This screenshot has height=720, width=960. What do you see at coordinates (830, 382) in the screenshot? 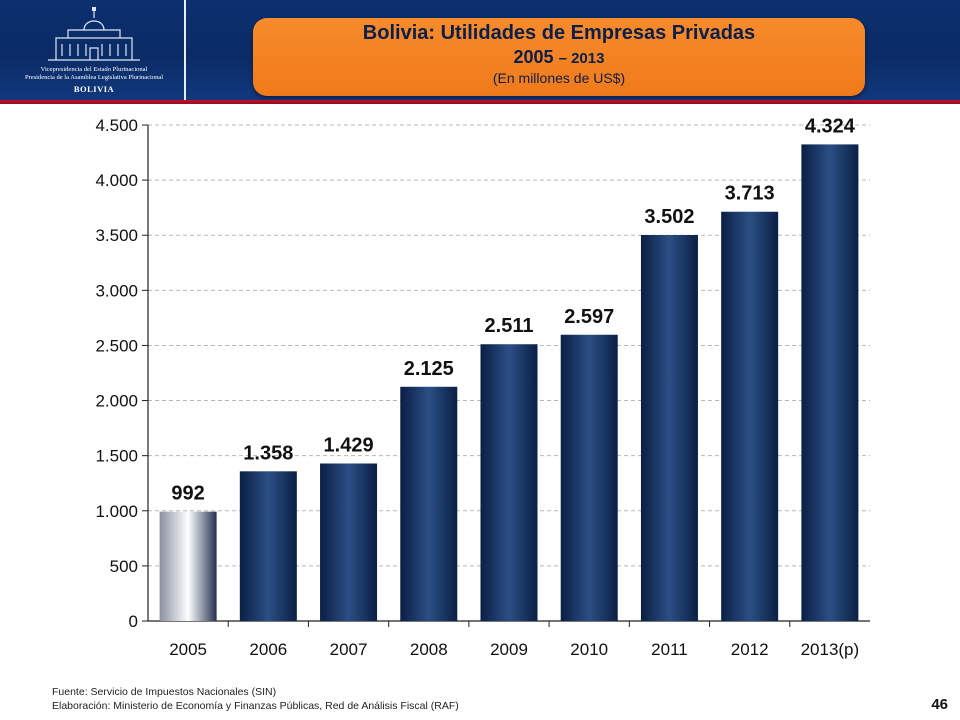
I see `bar-2013(p)` at bounding box center [830, 382].